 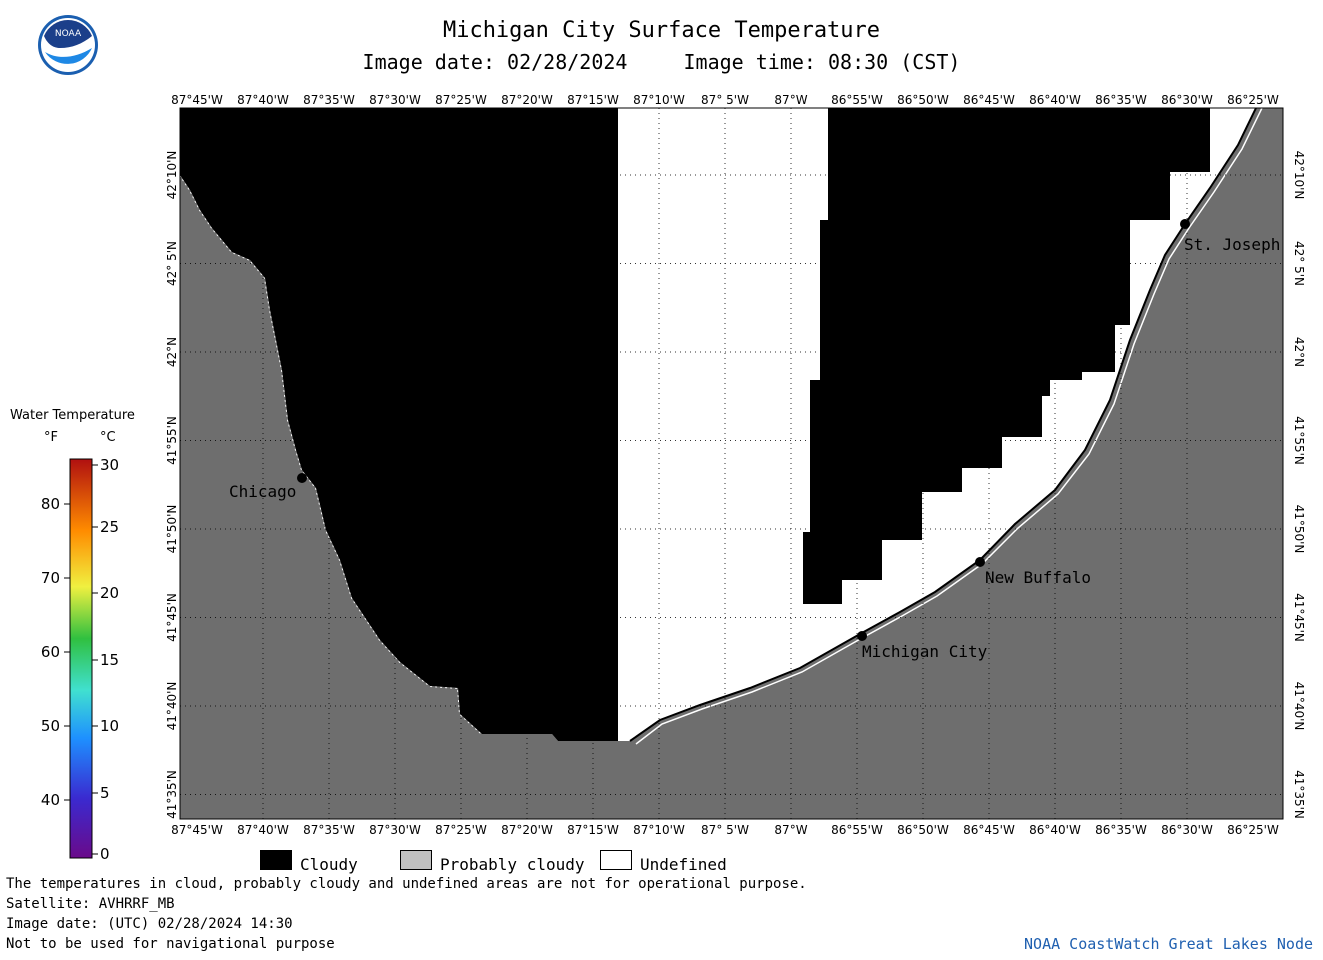 What do you see at coordinates (822, 62) in the screenshot?
I see `image-time: Image time: 08:30 (CST)` at bounding box center [822, 62].